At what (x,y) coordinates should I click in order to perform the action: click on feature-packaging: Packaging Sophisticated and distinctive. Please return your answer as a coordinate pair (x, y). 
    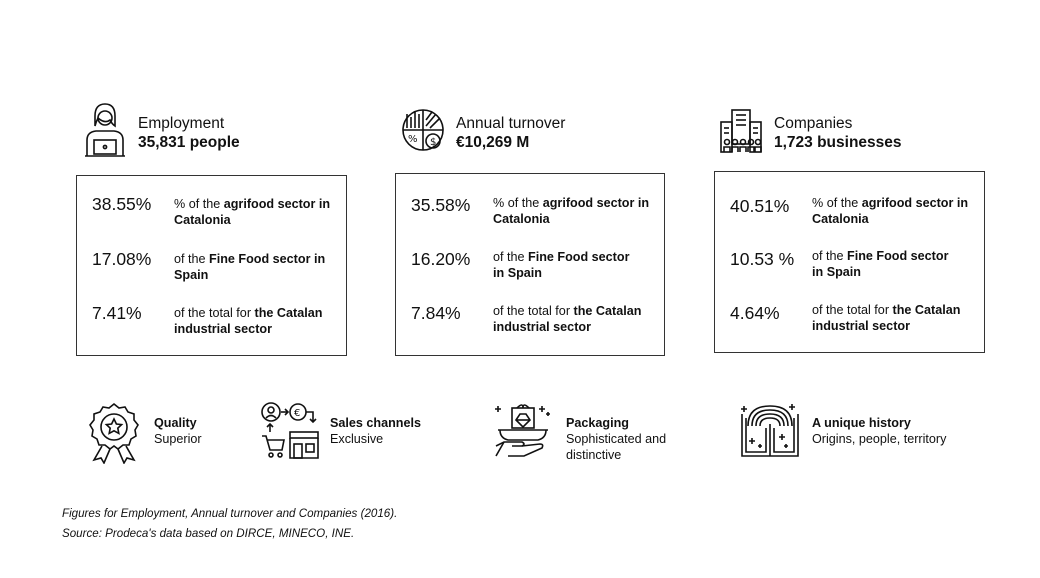
    Looking at the image, I should click on (585, 432).